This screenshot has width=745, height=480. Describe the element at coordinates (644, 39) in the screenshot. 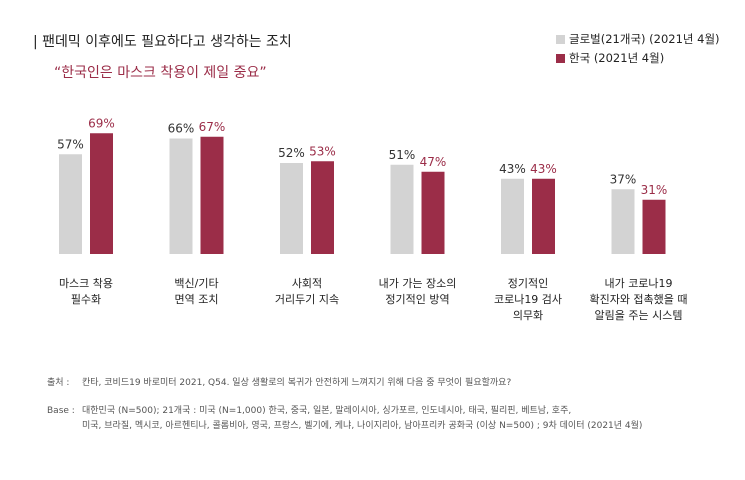

I see `legend-label: 글로벌(21개국) (2021년 4월)` at that location.